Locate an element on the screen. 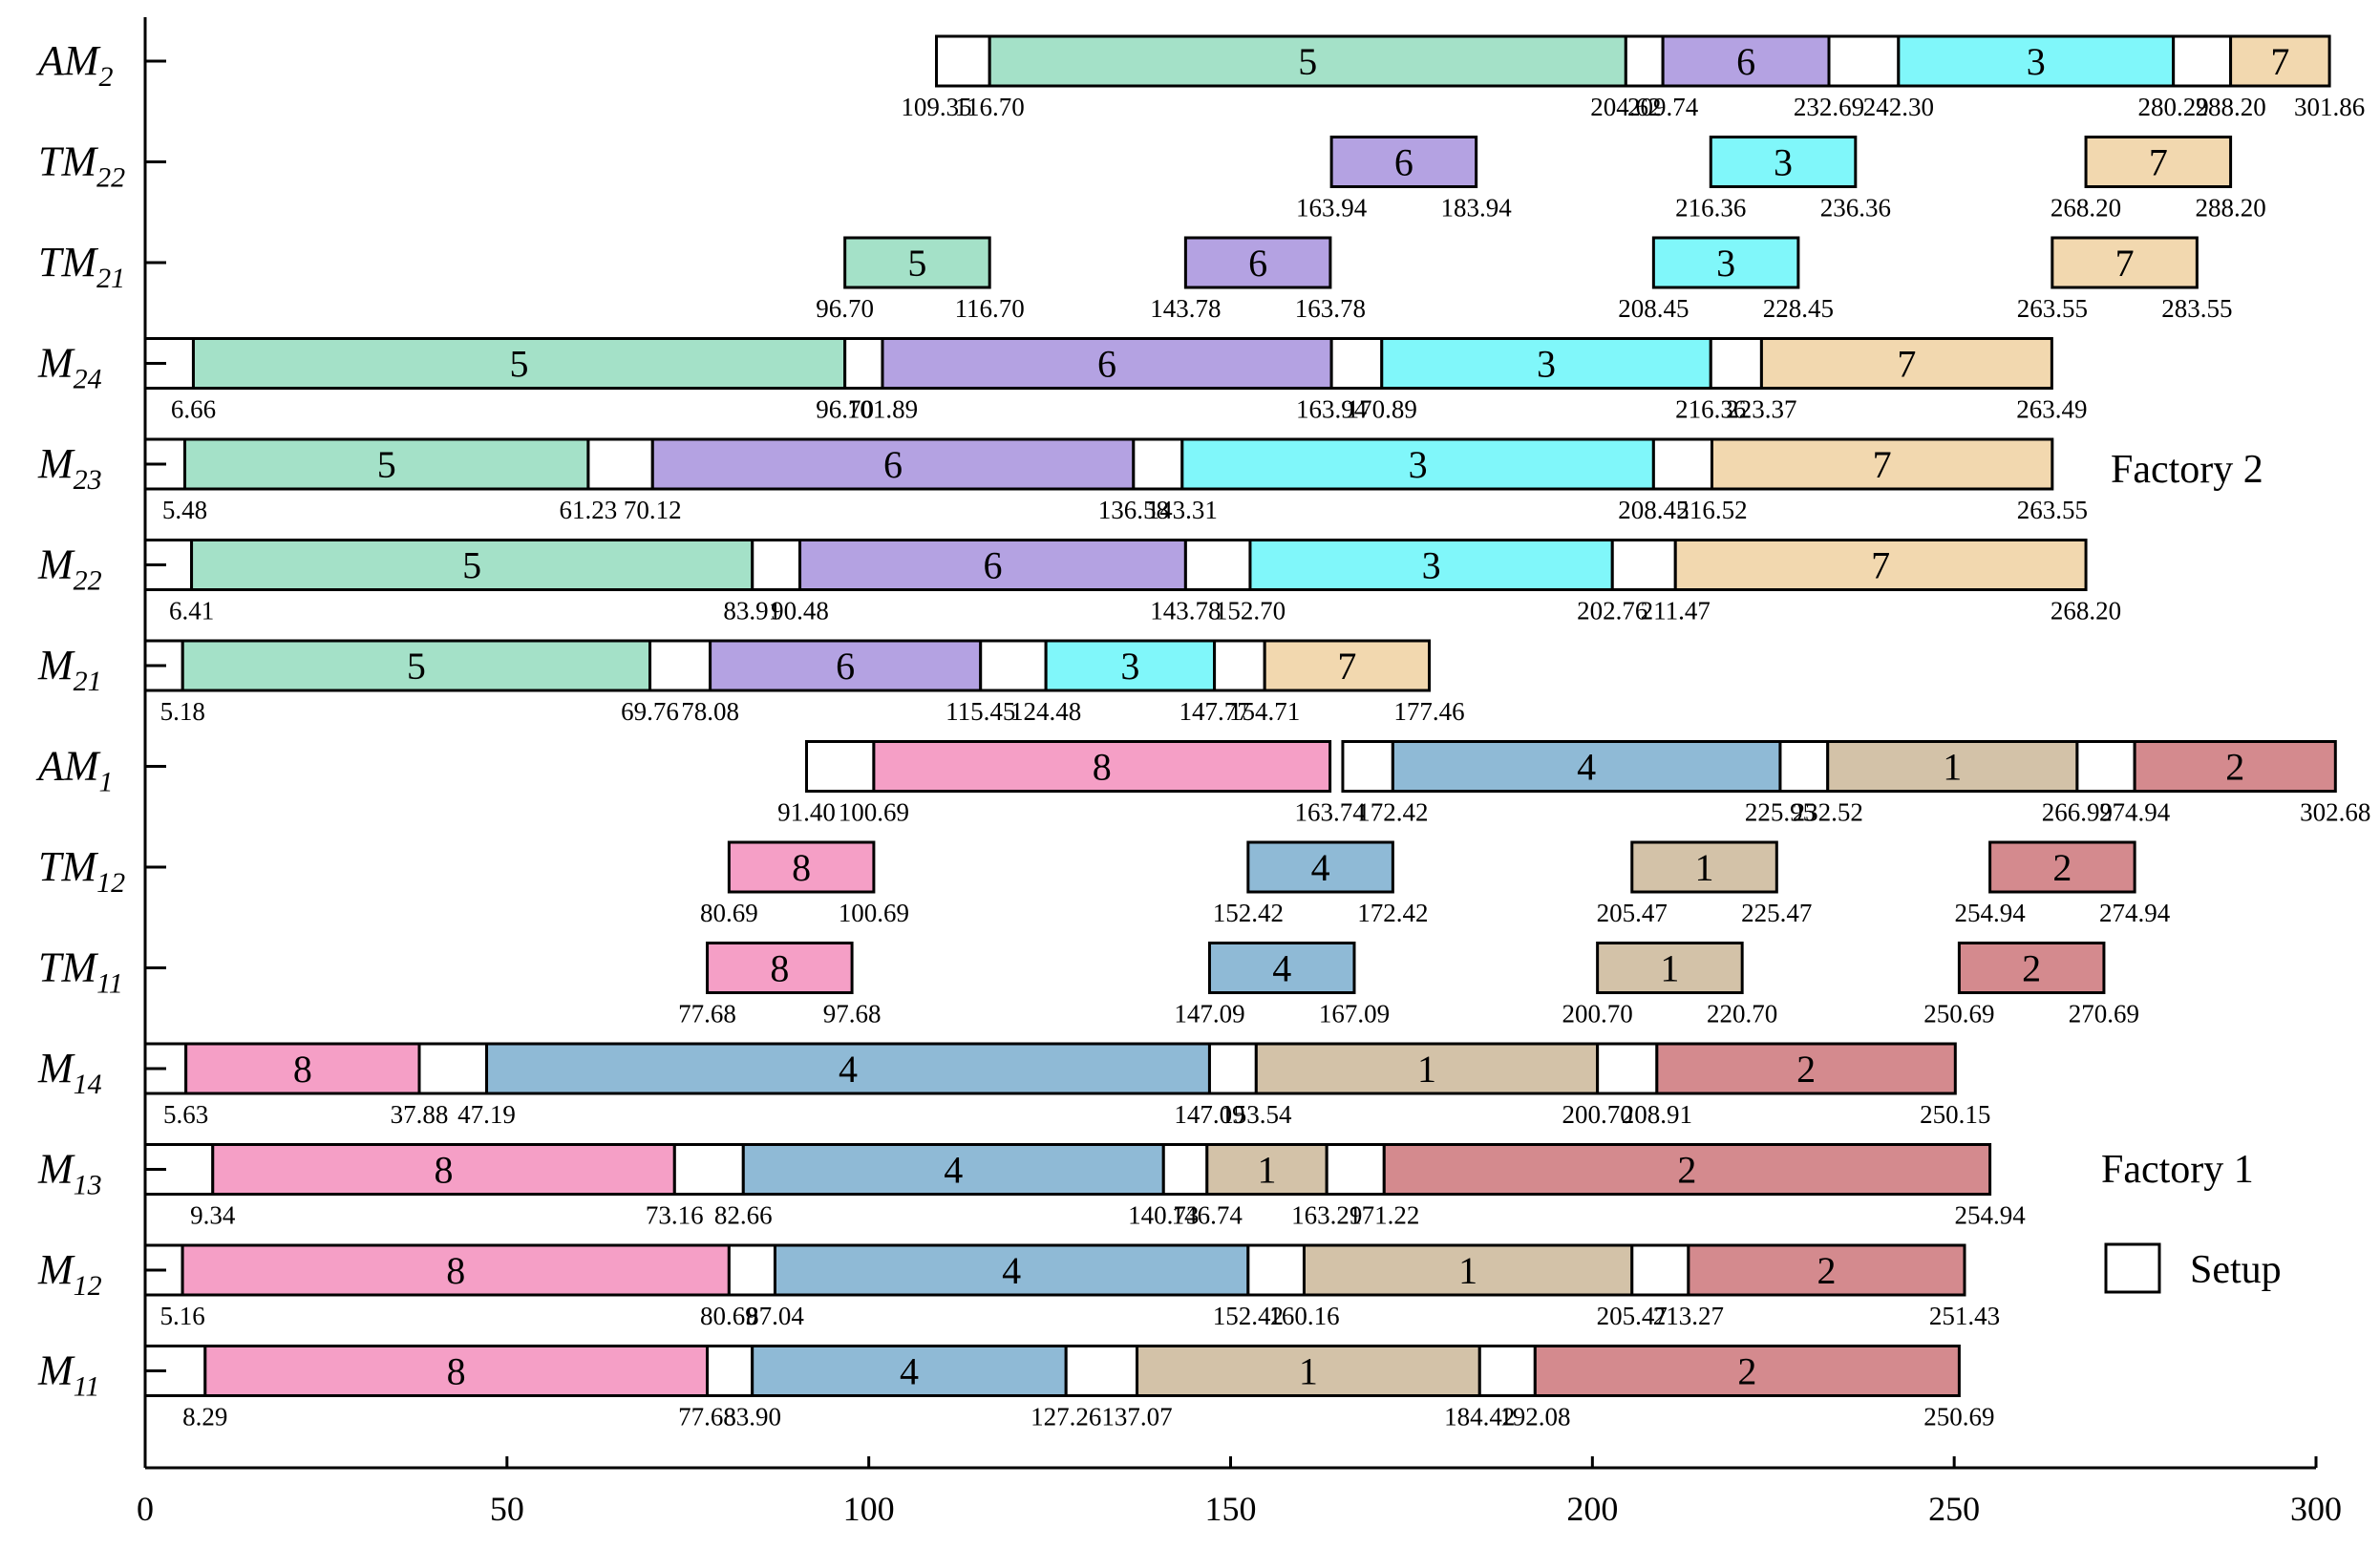  time-label: 8.29 is located at coordinates (204, 1417).